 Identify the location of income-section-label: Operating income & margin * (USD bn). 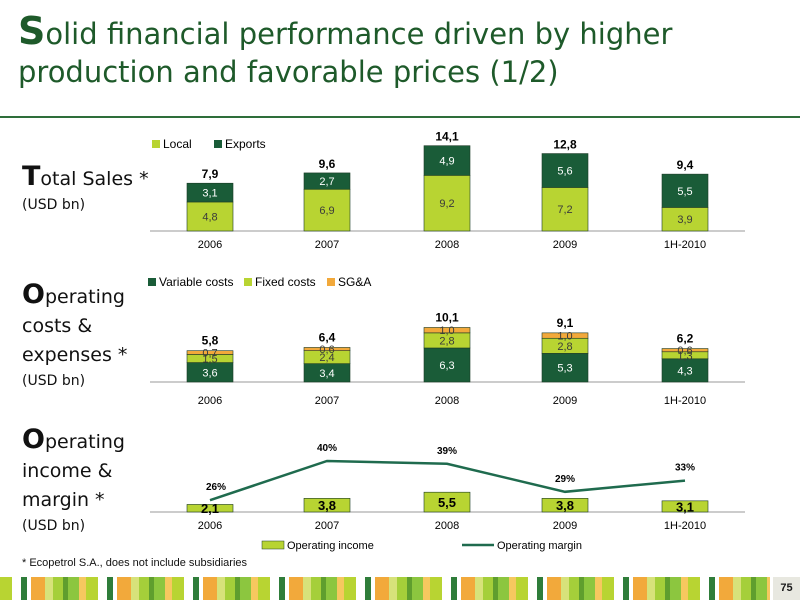
(73, 481).